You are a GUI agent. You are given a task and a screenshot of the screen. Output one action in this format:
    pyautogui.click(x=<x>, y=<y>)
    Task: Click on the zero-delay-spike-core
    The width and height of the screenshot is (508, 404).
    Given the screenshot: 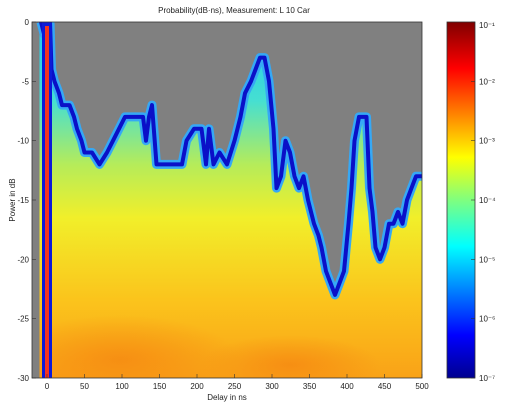 What is the action you would take?
    pyautogui.click(x=47, y=202)
    